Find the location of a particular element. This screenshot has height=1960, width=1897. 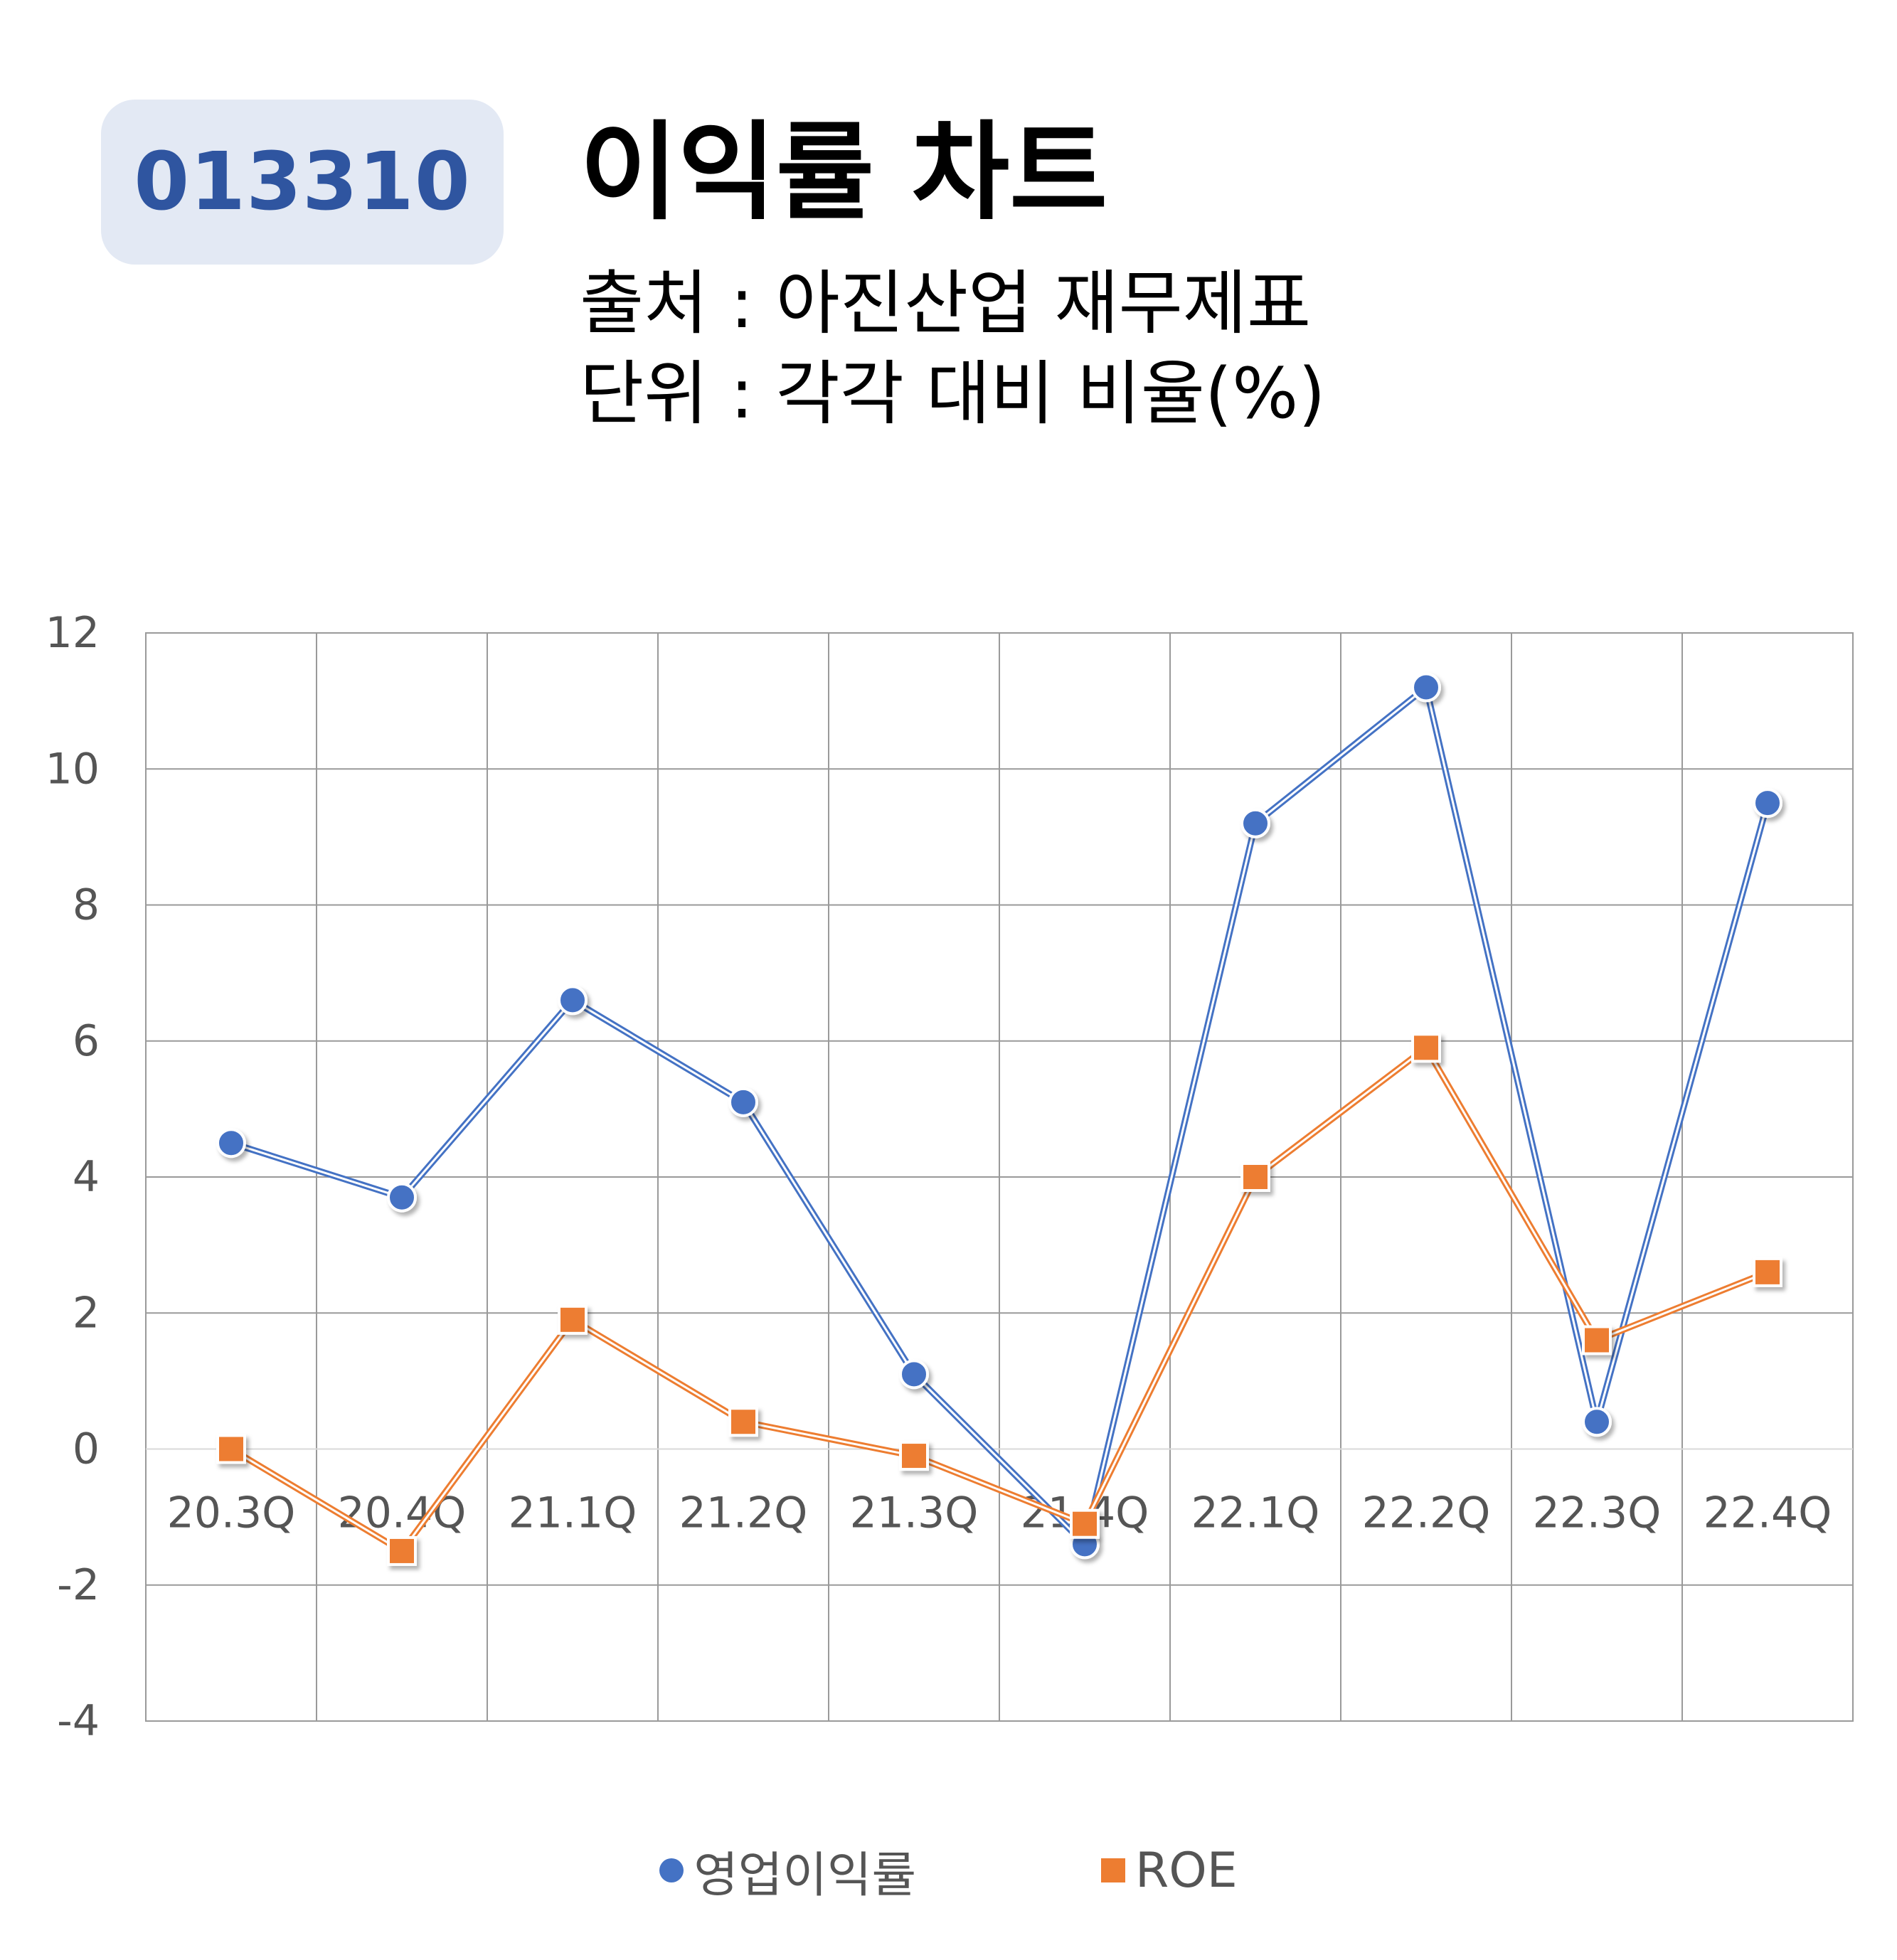

legend: 영업이익률 ROE is located at coordinates (948, 1870).